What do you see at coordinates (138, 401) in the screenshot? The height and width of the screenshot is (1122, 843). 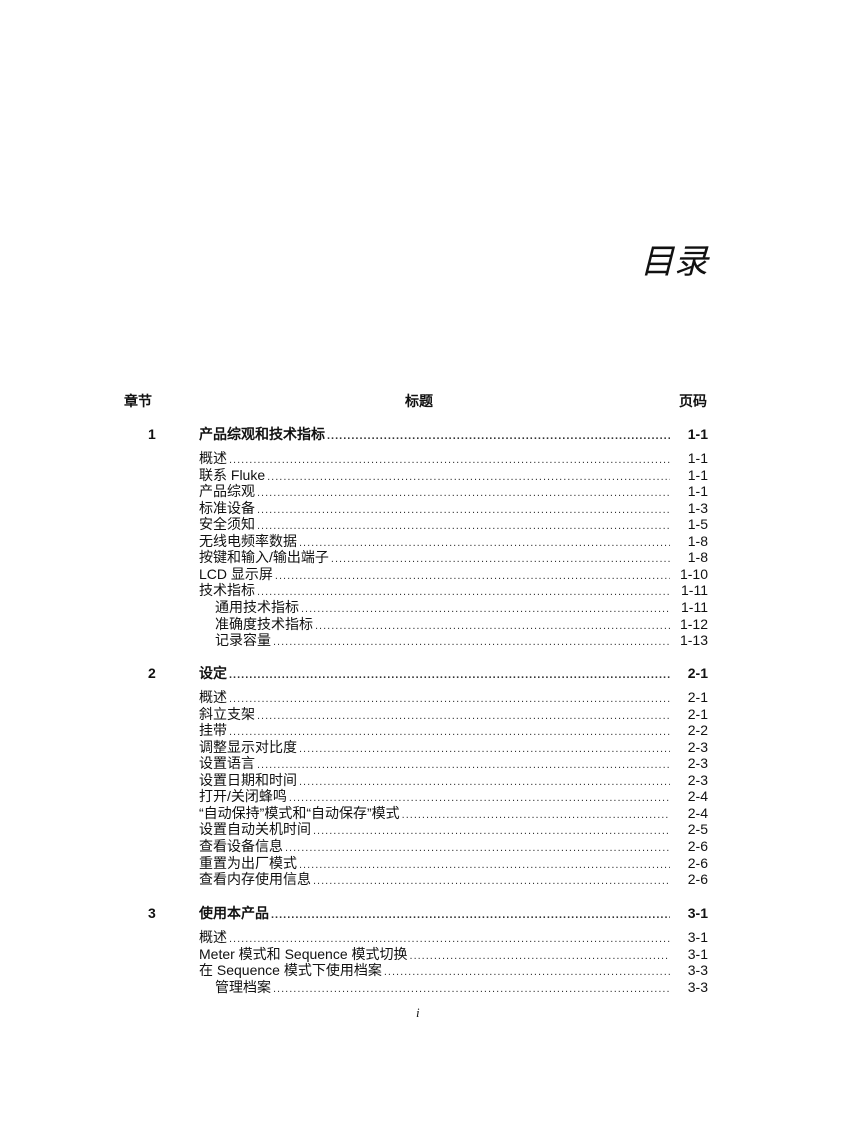 I see `header-chapter: 章节` at bounding box center [138, 401].